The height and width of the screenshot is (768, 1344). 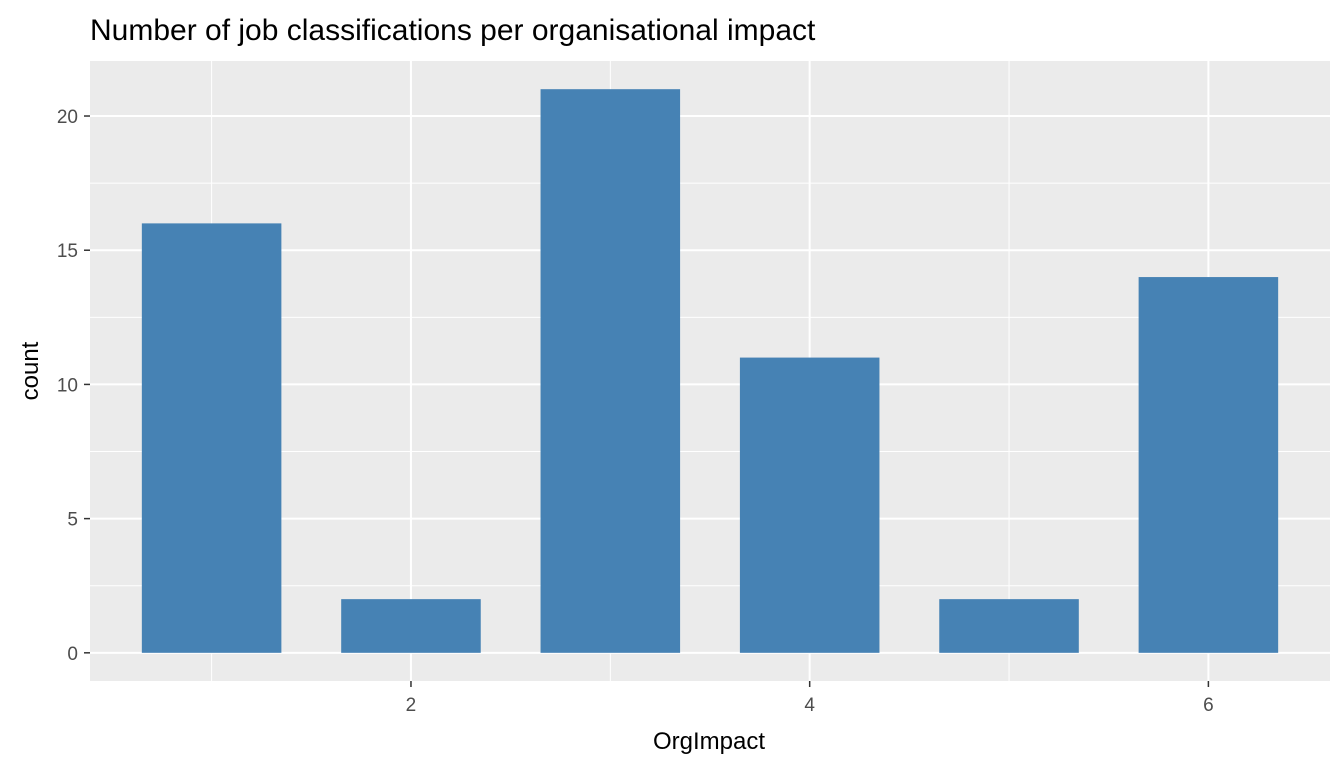 I want to click on y-tick-label: 20, so click(x=67, y=117).